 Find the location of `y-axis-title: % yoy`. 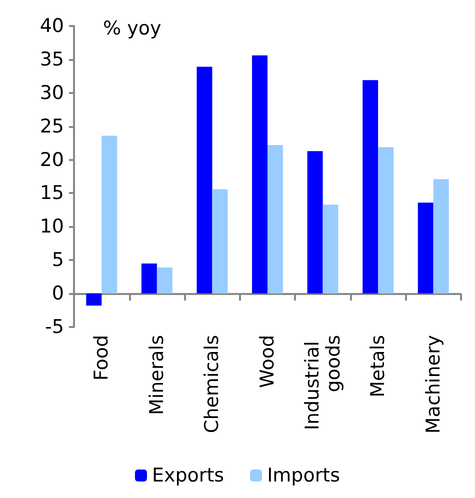

y-axis-title: % yoy is located at coordinates (132, 29).